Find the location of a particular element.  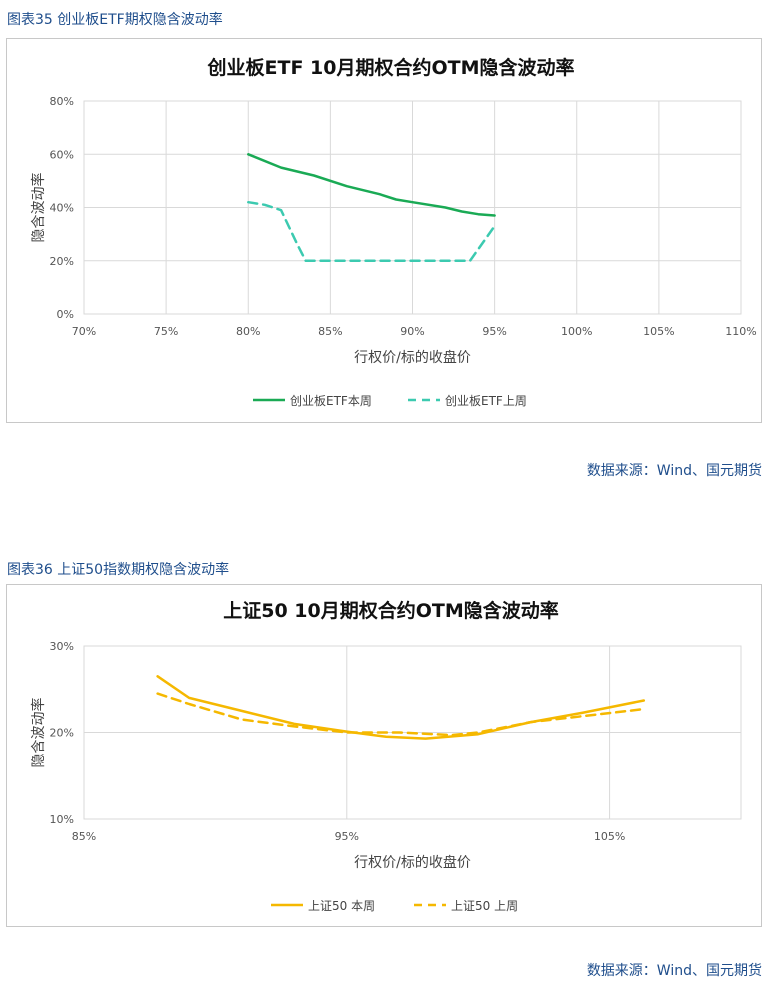

figure-caption-1: 图表35 创业板ETF期权隐含波动率 is located at coordinates (115, 20).